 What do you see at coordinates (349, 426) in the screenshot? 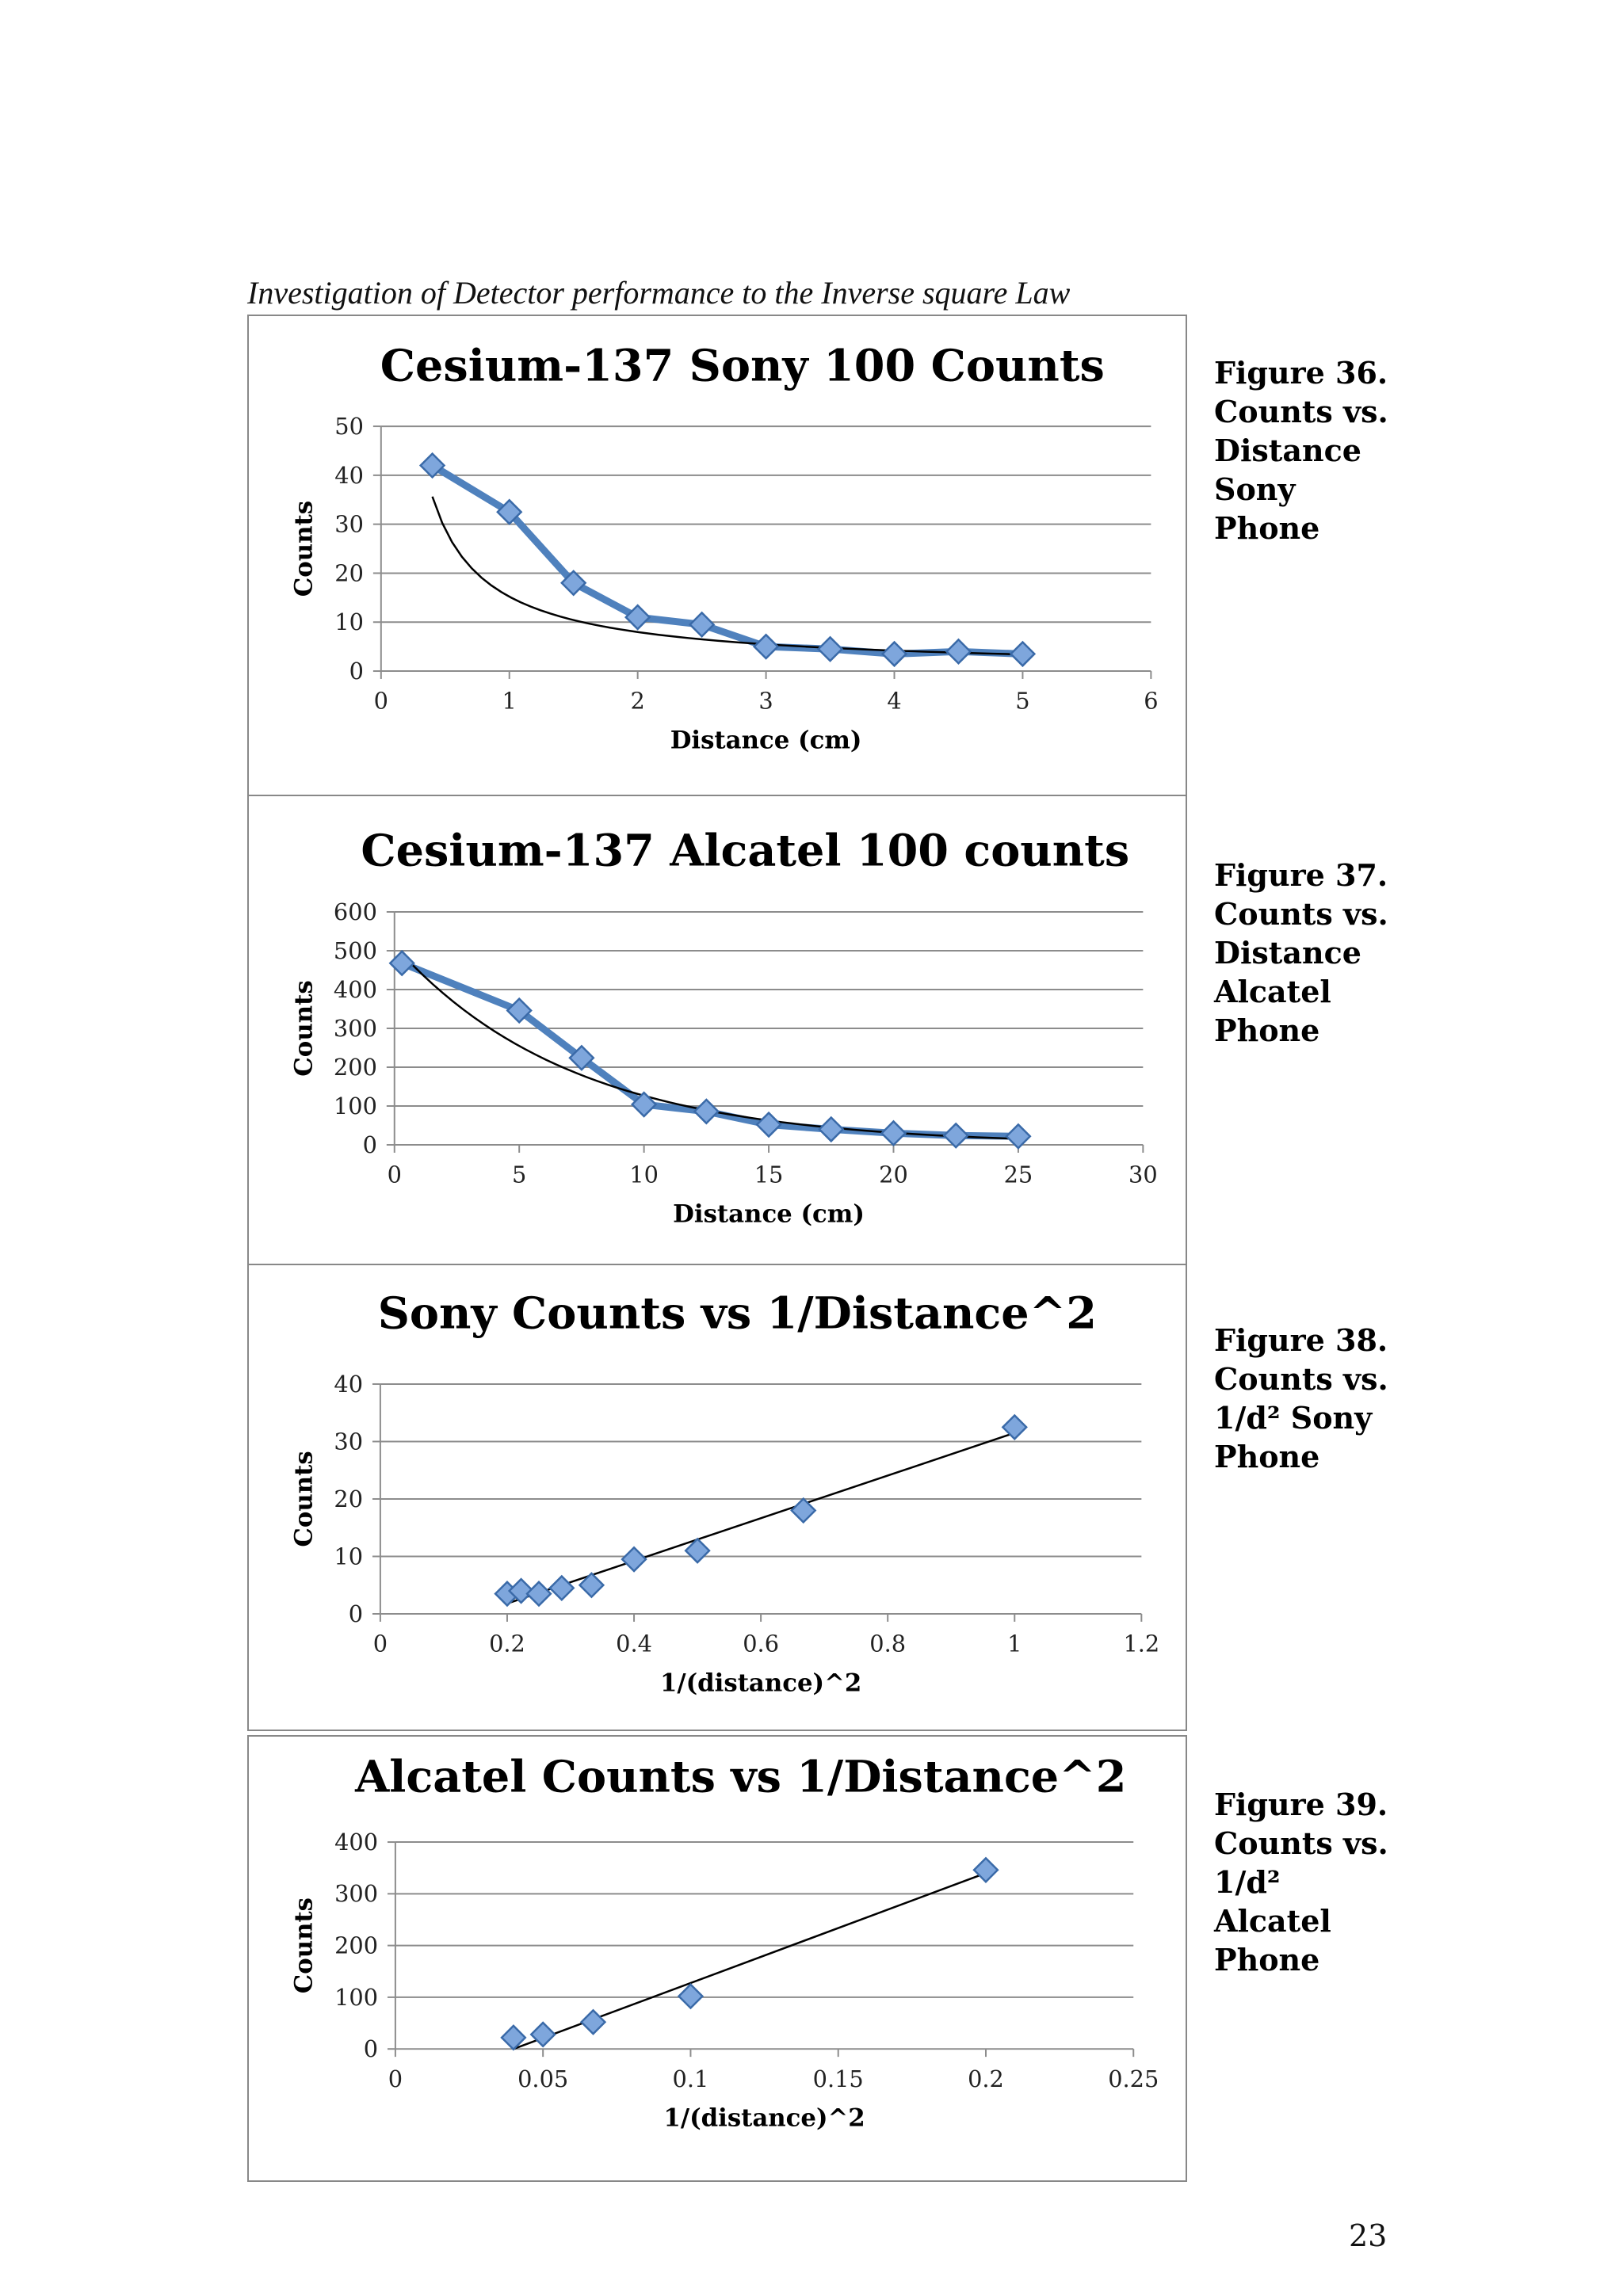
I see `y-tick-label: 50` at bounding box center [349, 426].